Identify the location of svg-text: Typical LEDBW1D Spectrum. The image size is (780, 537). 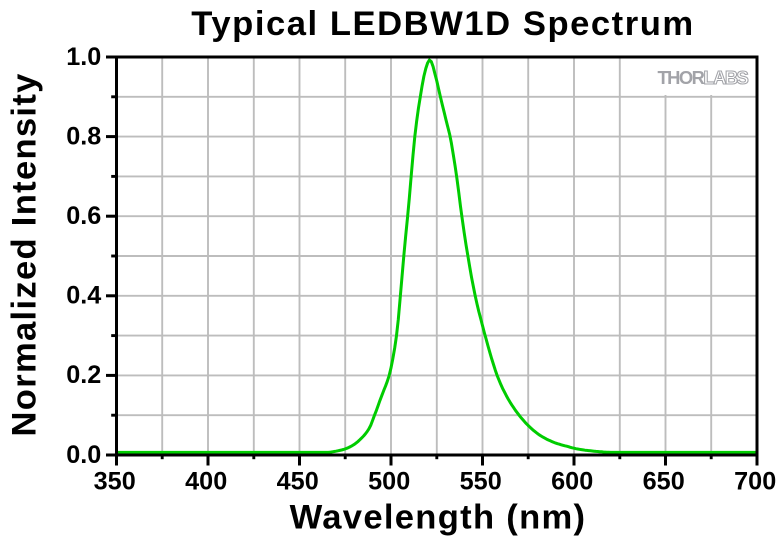
(442, 24).